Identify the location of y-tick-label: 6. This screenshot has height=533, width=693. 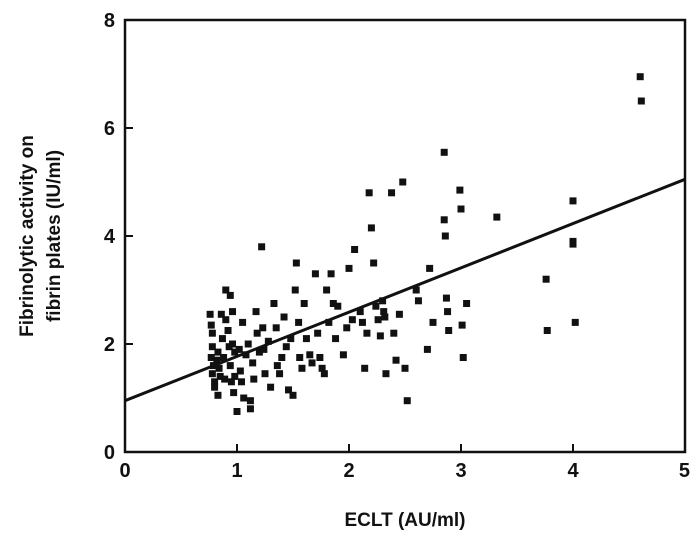
(109, 129).